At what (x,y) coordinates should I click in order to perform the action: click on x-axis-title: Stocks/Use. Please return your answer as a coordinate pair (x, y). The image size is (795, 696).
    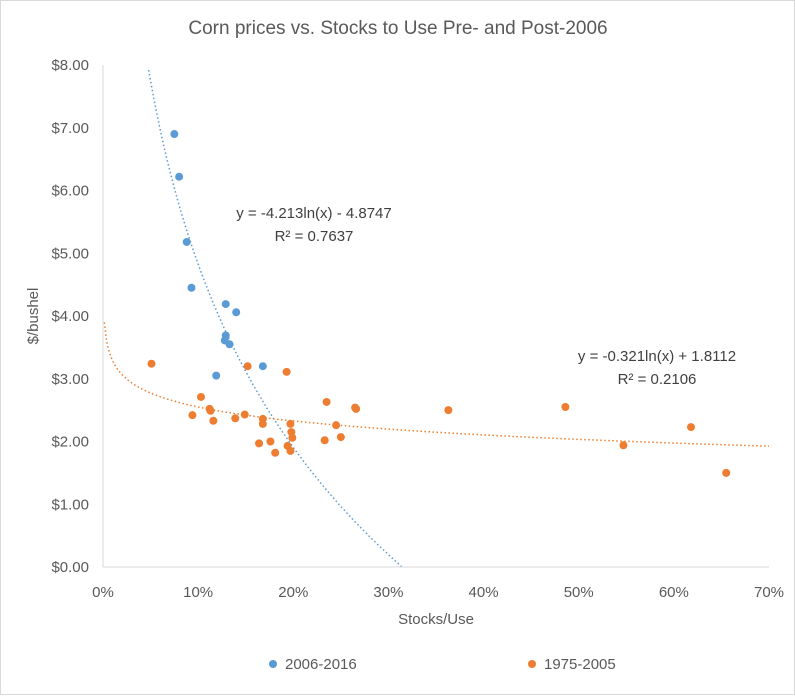
    Looking at the image, I should click on (436, 619).